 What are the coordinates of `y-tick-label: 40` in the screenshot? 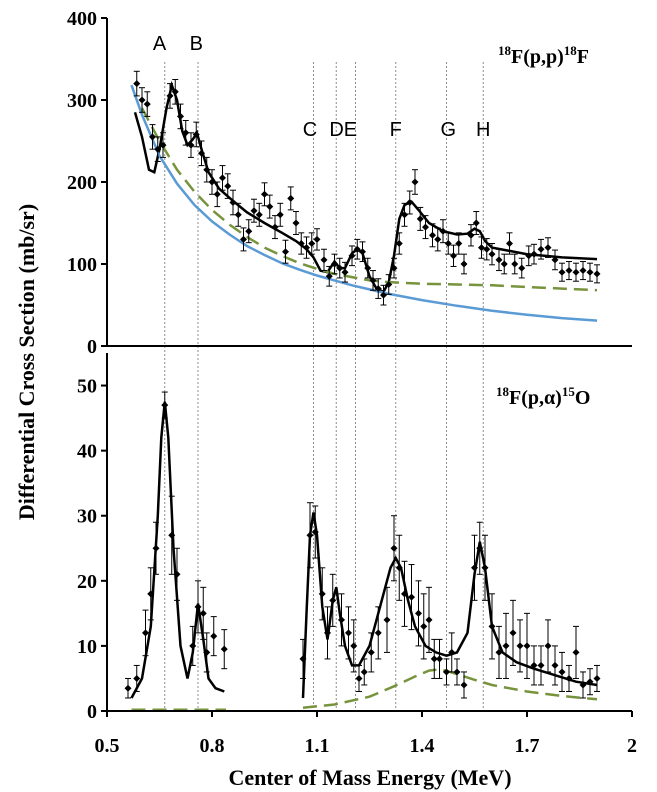 It's located at (87, 452).